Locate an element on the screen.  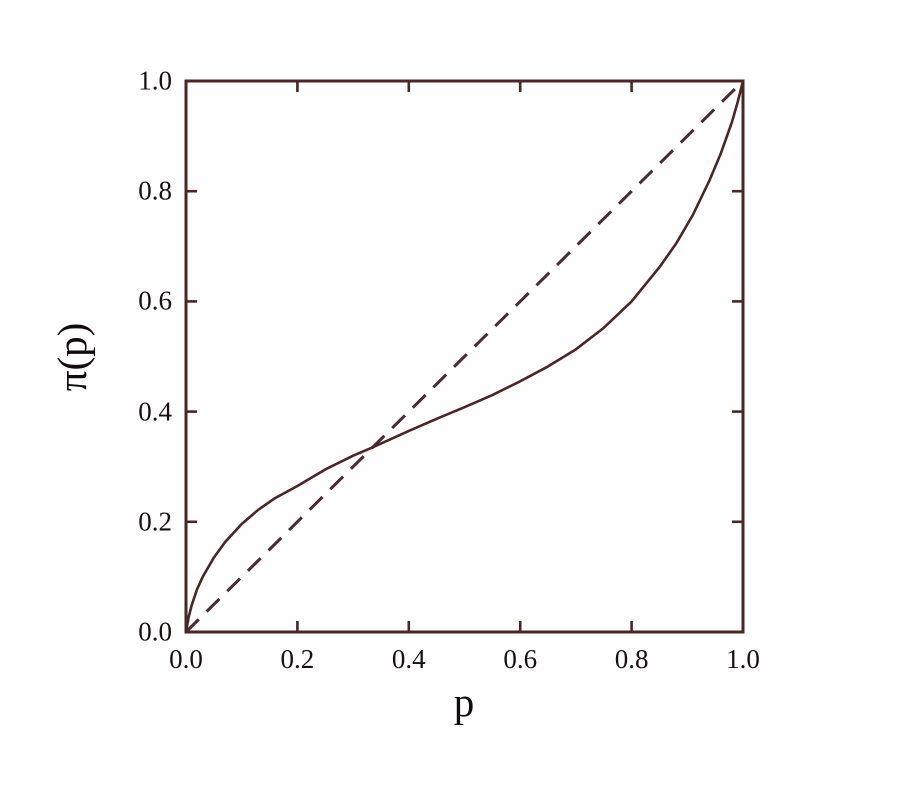
y-tick-label: 0.6 is located at coordinates (155, 300).